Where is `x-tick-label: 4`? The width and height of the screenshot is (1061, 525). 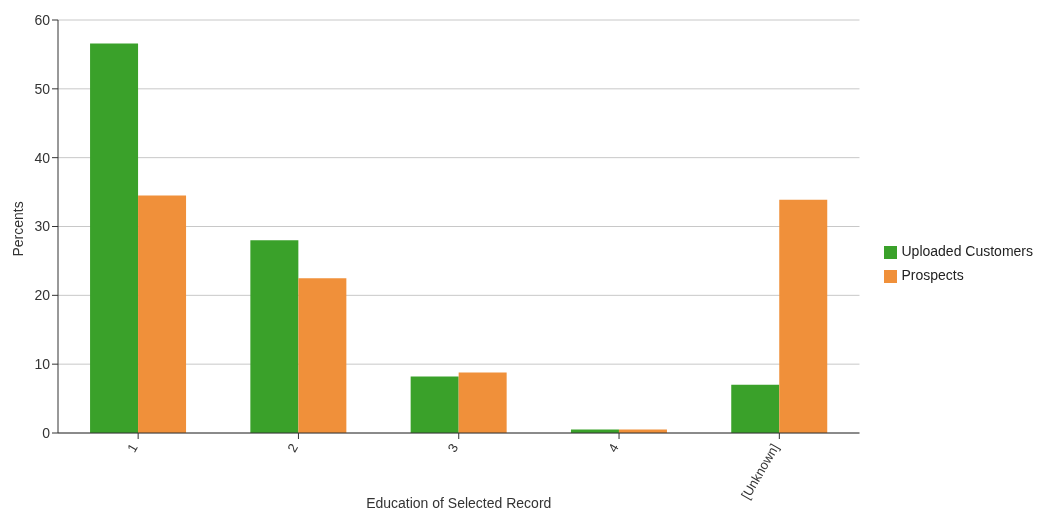 x-tick-label: 4 is located at coordinates (613, 448).